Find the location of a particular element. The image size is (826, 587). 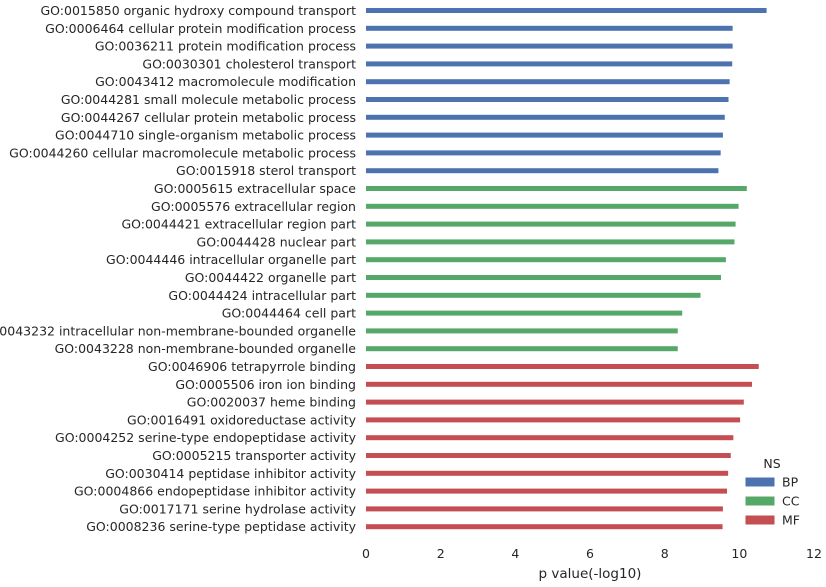

category-label: GO:0030414 peptidase inhibitor activity is located at coordinates (230, 473).